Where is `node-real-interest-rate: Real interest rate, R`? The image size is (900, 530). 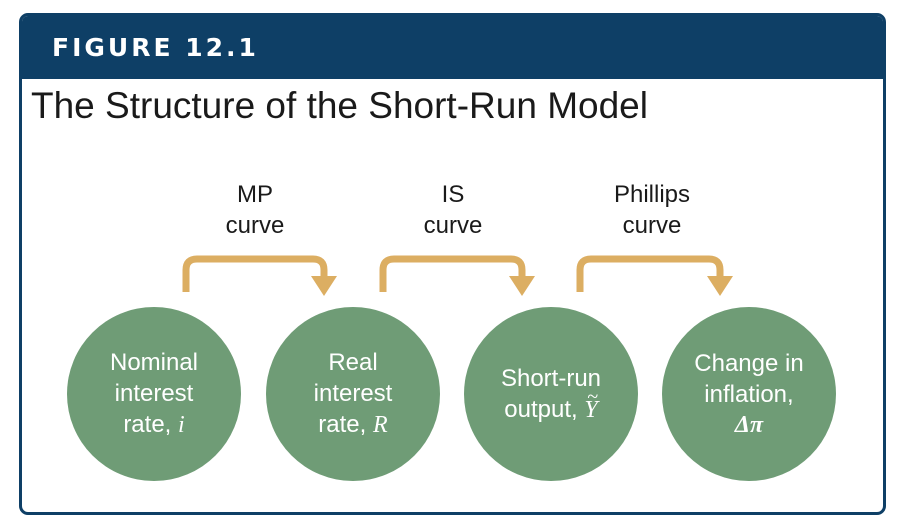 node-real-interest-rate: Real interest rate, R is located at coordinates (353, 394).